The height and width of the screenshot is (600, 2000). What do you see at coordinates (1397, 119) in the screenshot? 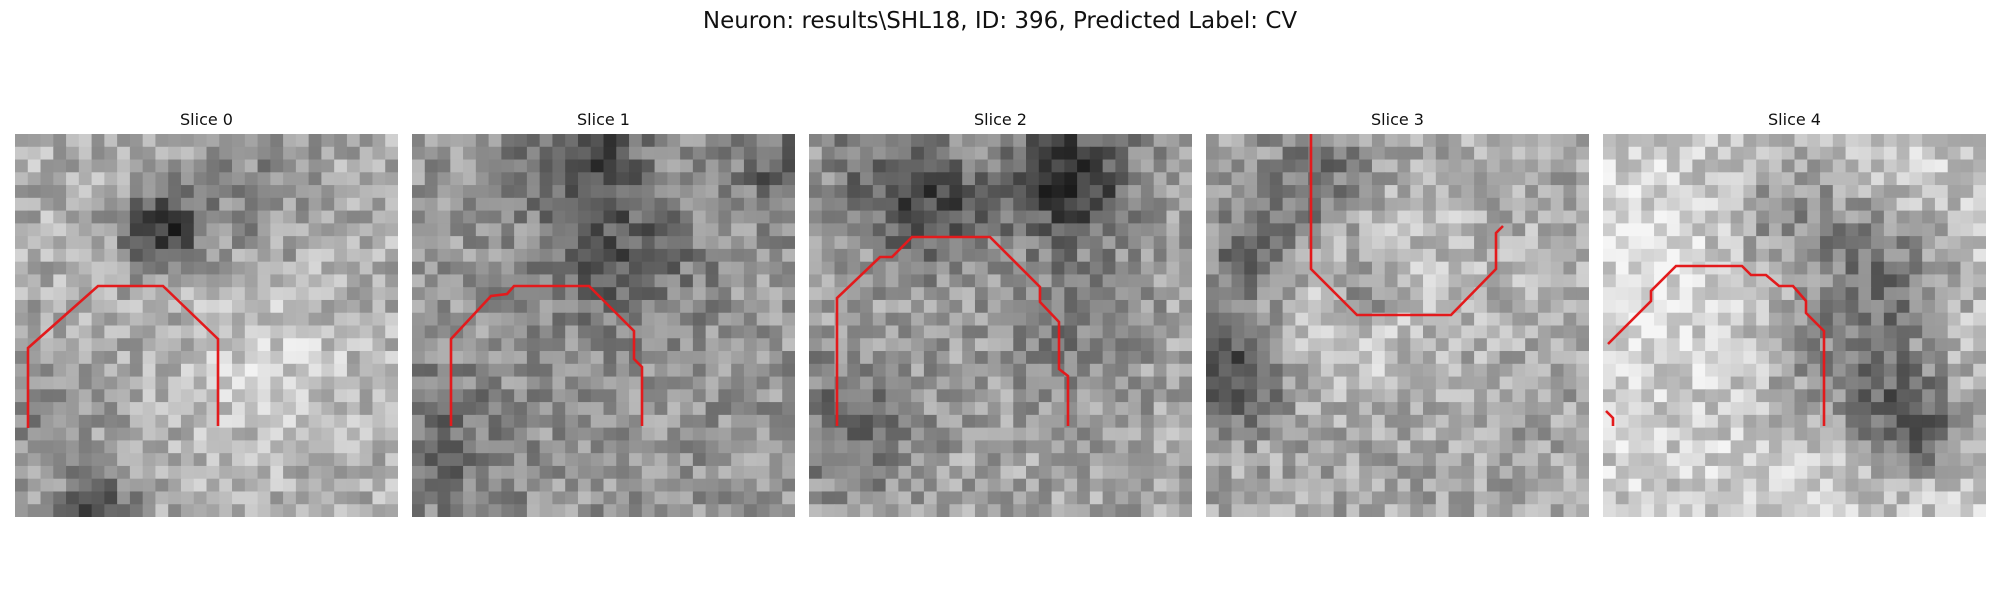
I see `slice-title-3: Slice 3` at bounding box center [1397, 119].